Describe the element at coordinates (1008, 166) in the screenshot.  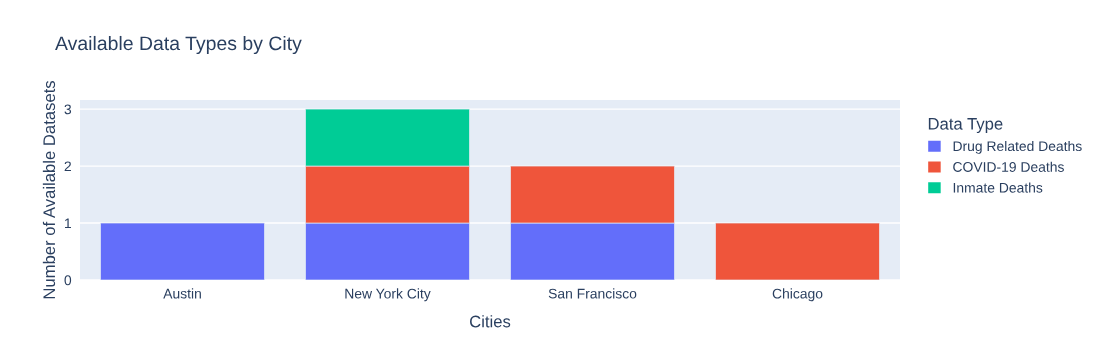
I see `legend-label: COVID-19 Deaths` at that location.